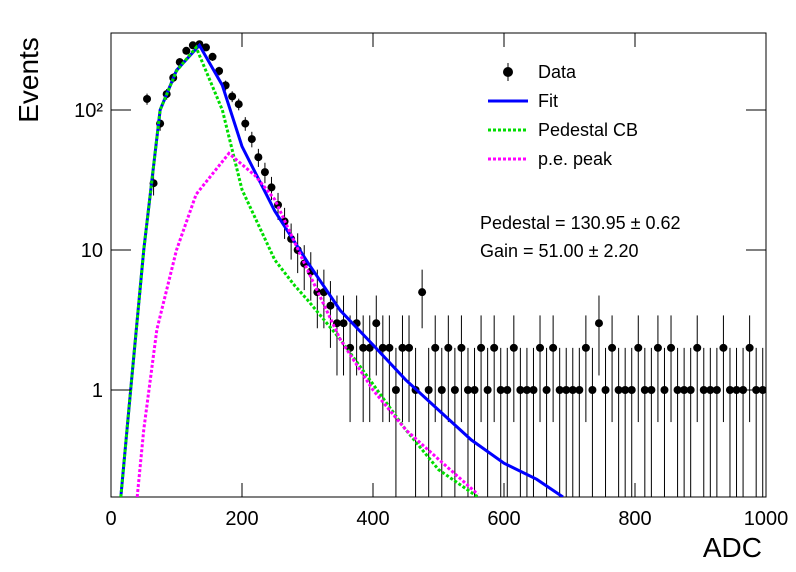  I want to click on y-axis-title: Events, so click(28, 80).